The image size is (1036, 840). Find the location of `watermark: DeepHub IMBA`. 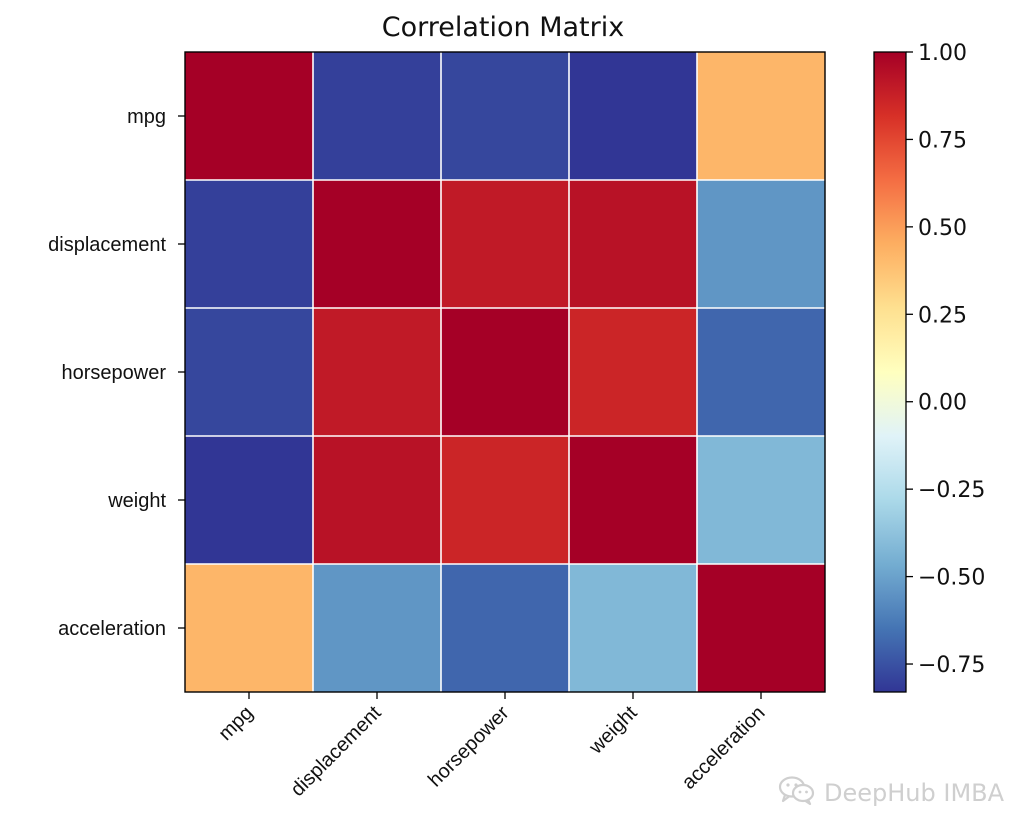

watermark: DeepHub IMBA is located at coordinates (891, 793).